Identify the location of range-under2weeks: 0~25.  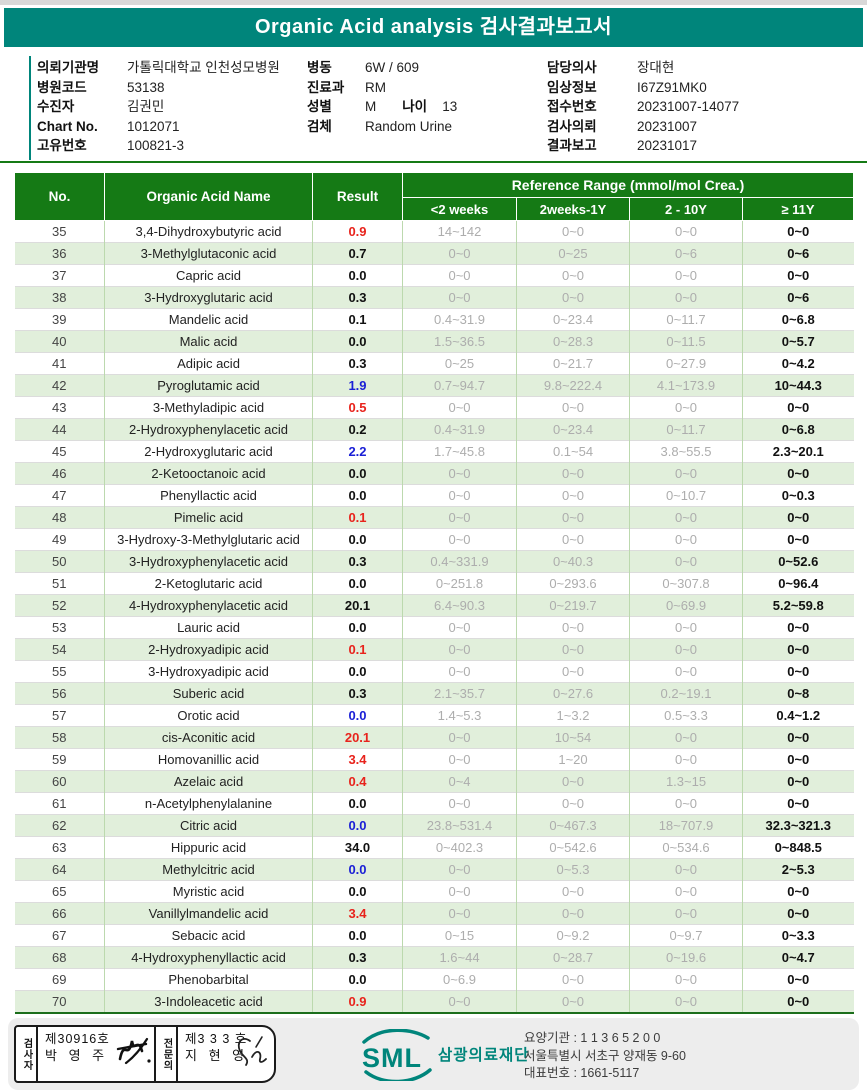
(459, 363).